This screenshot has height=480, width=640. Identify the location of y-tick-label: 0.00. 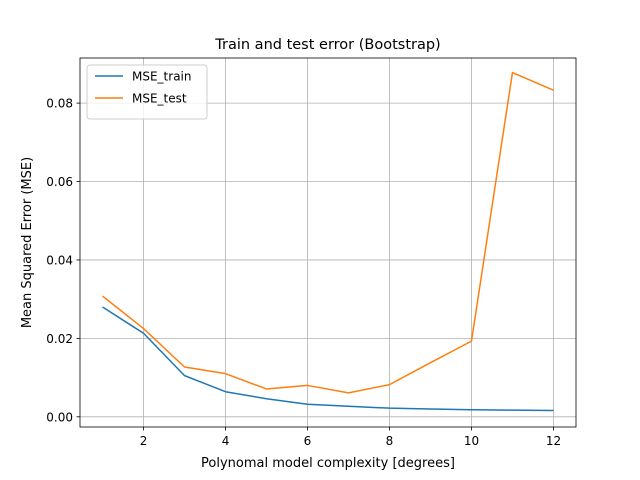
(59, 417).